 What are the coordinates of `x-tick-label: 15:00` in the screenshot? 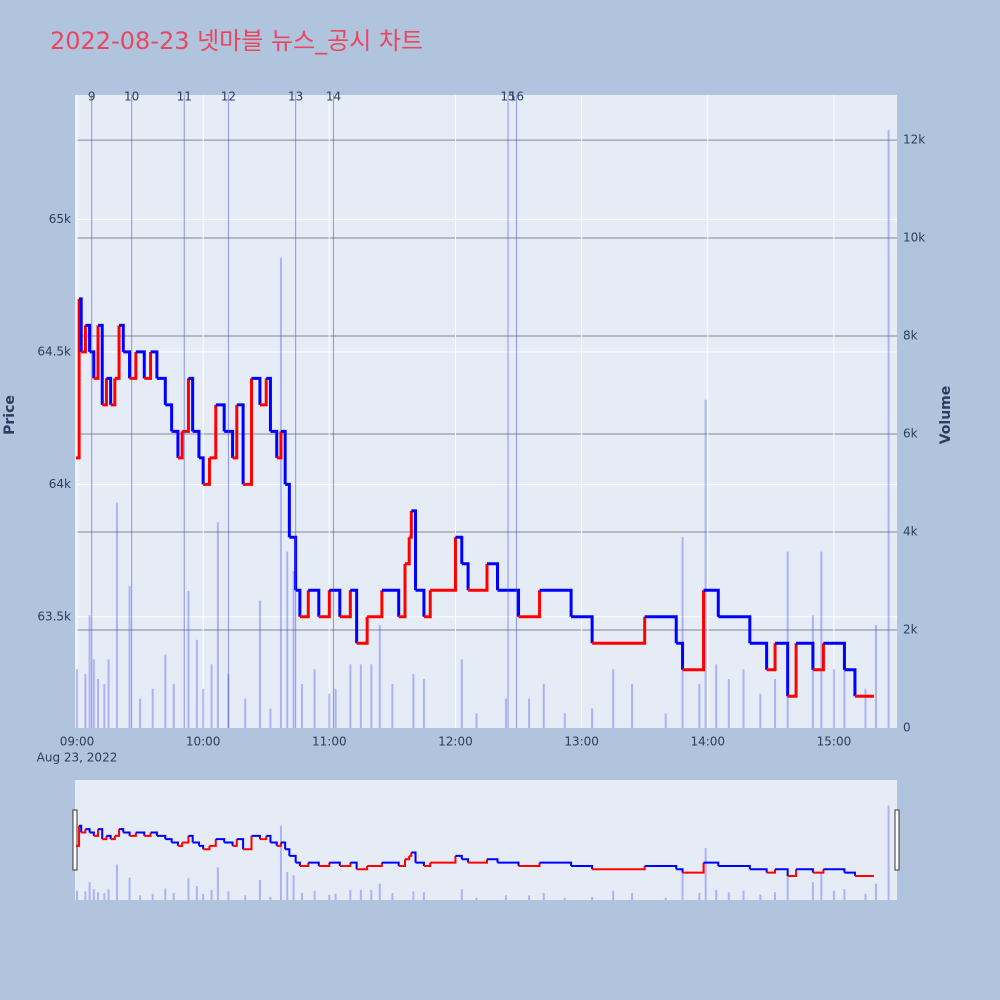 It's located at (834, 742).